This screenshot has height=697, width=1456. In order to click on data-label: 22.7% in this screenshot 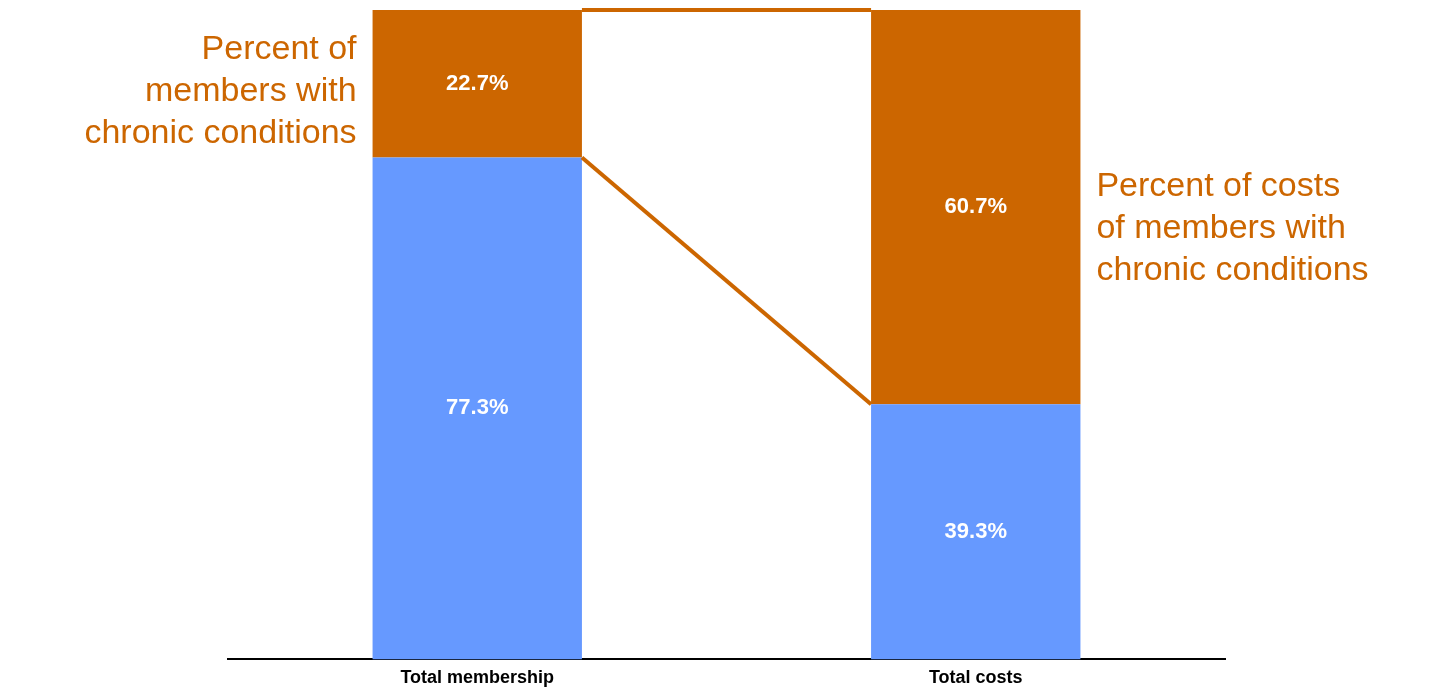, I will do `click(477, 82)`.